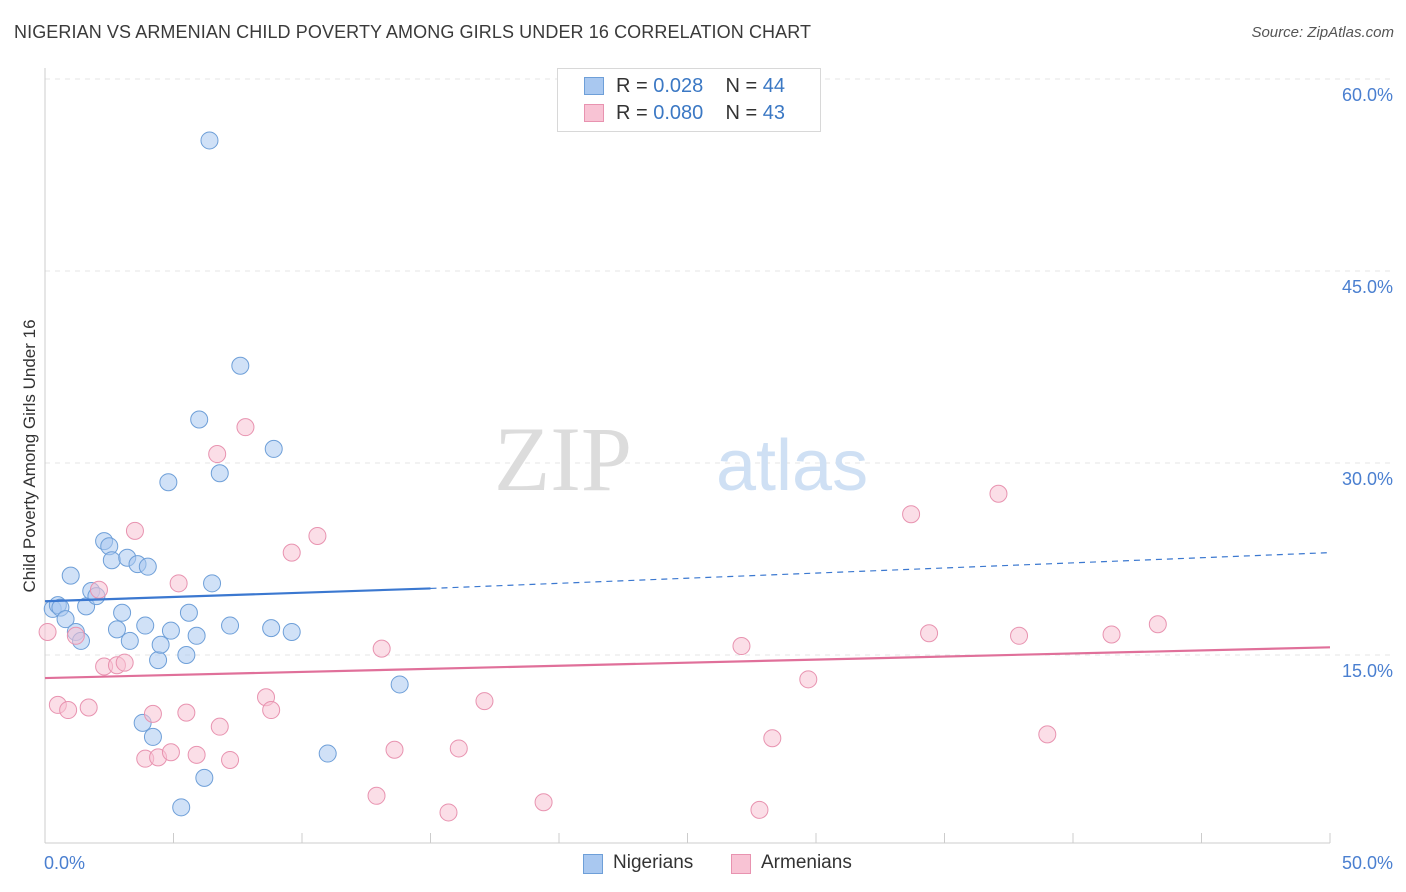  Describe the element at coordinates (1322, 32) in the screenshot. I see `source-label: Source: ZipAtlas.com` at that location.